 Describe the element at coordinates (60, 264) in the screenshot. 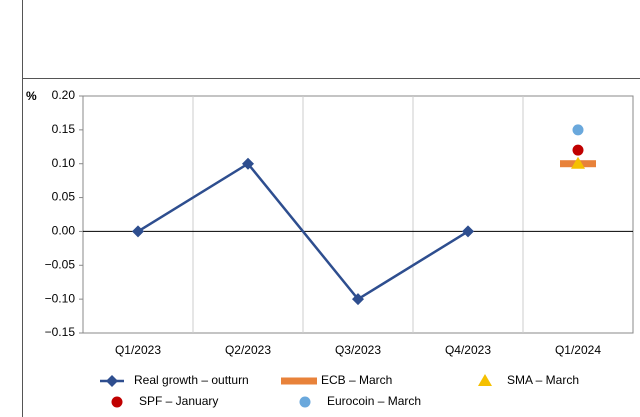

I see `y-tick-label: −0.05` at that location.